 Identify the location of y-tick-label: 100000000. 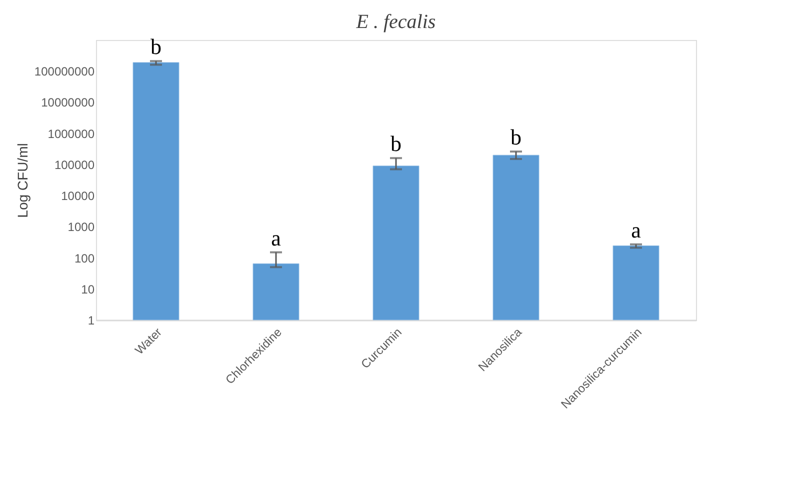
(64, 71).